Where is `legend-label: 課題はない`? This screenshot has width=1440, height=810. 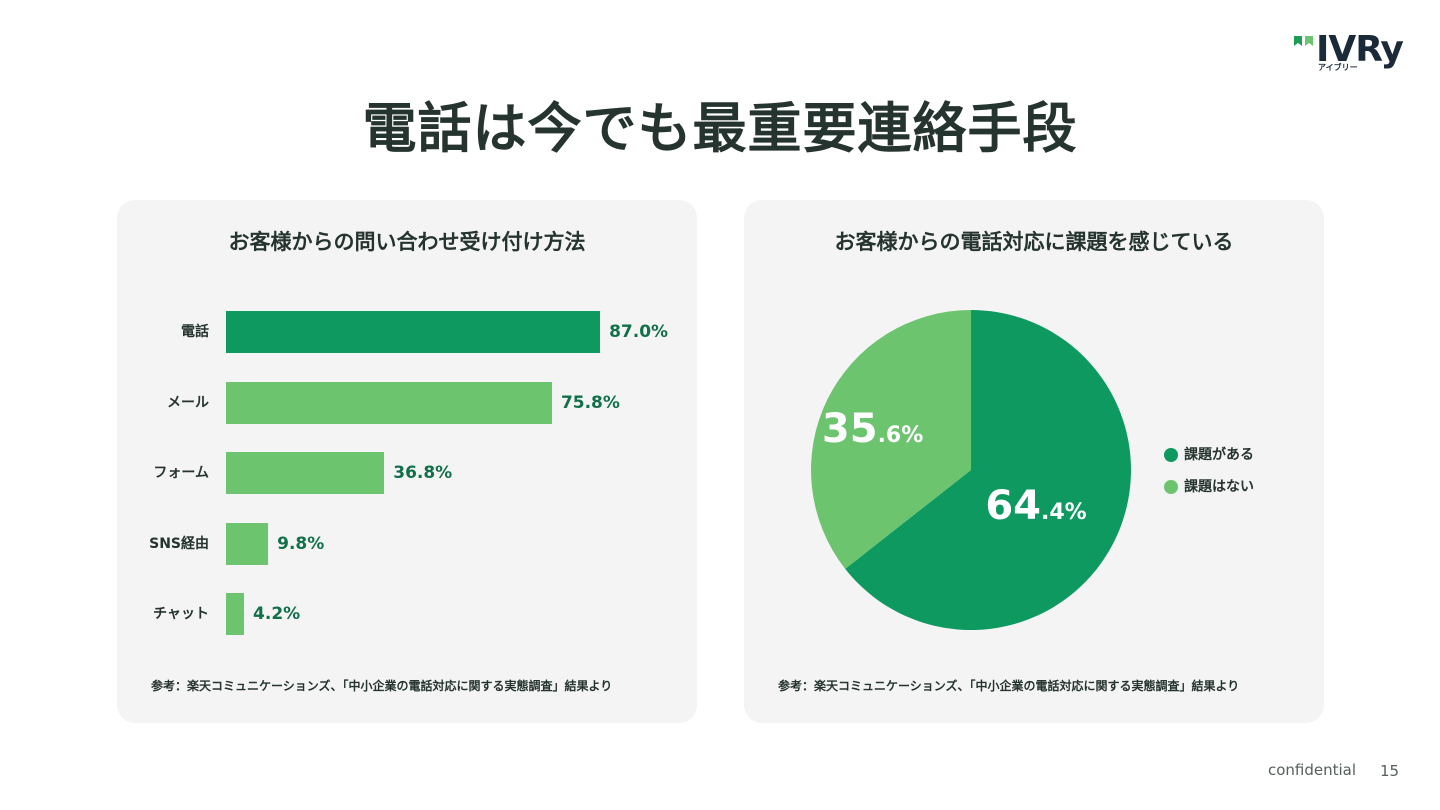 legend-label: 課題はない is located at coordinates (1219, 487).